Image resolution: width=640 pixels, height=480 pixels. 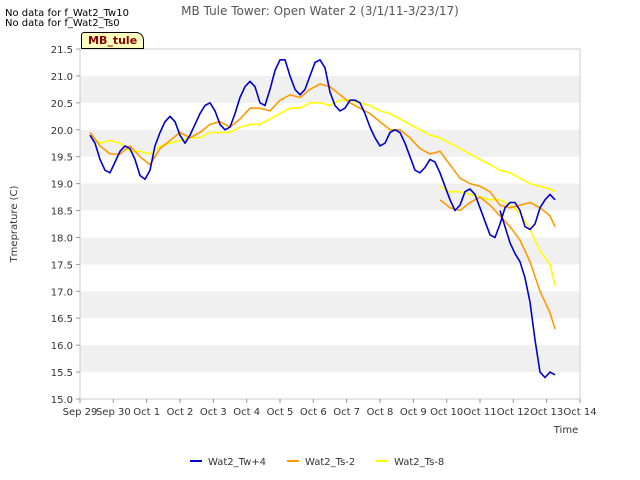 I want to click on series-line-2-a, so click(x=322, y=146).